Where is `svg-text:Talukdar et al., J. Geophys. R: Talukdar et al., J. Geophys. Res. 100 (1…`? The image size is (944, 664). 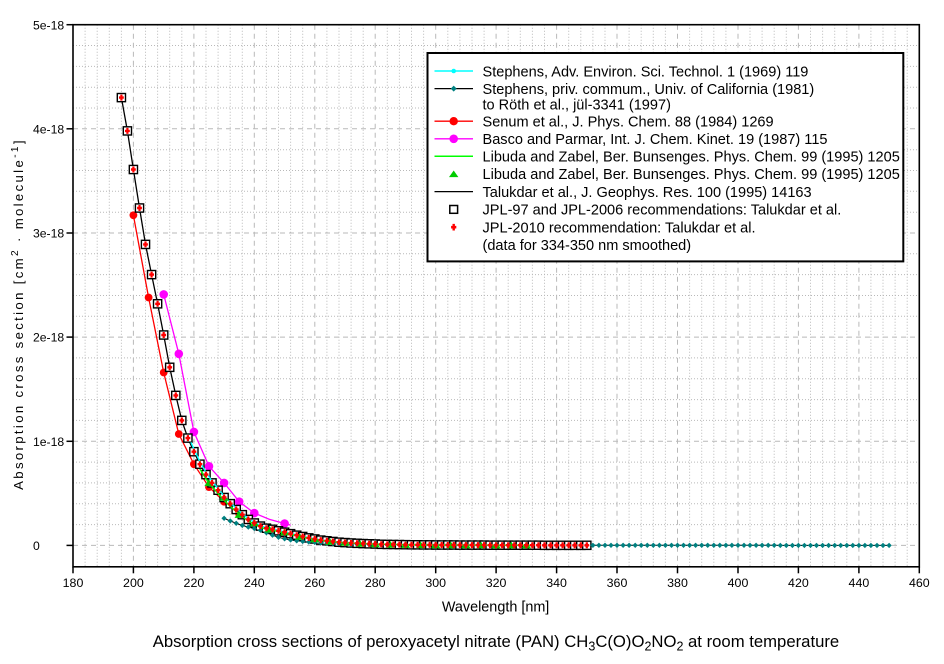 svg-text:Talukdar et al., J. Geophys. R: Talukdar et al., J. Geophys. Res. 100 (1… is located at coordinates (647, 193).